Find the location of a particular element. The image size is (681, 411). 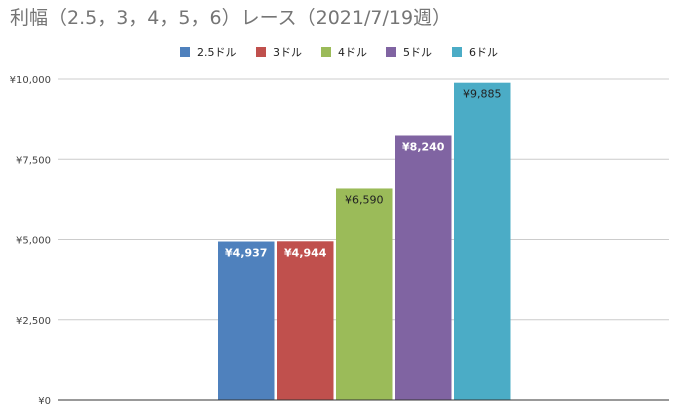

y-tick-label: ¥5,000 is located at coordinates (33, 241).